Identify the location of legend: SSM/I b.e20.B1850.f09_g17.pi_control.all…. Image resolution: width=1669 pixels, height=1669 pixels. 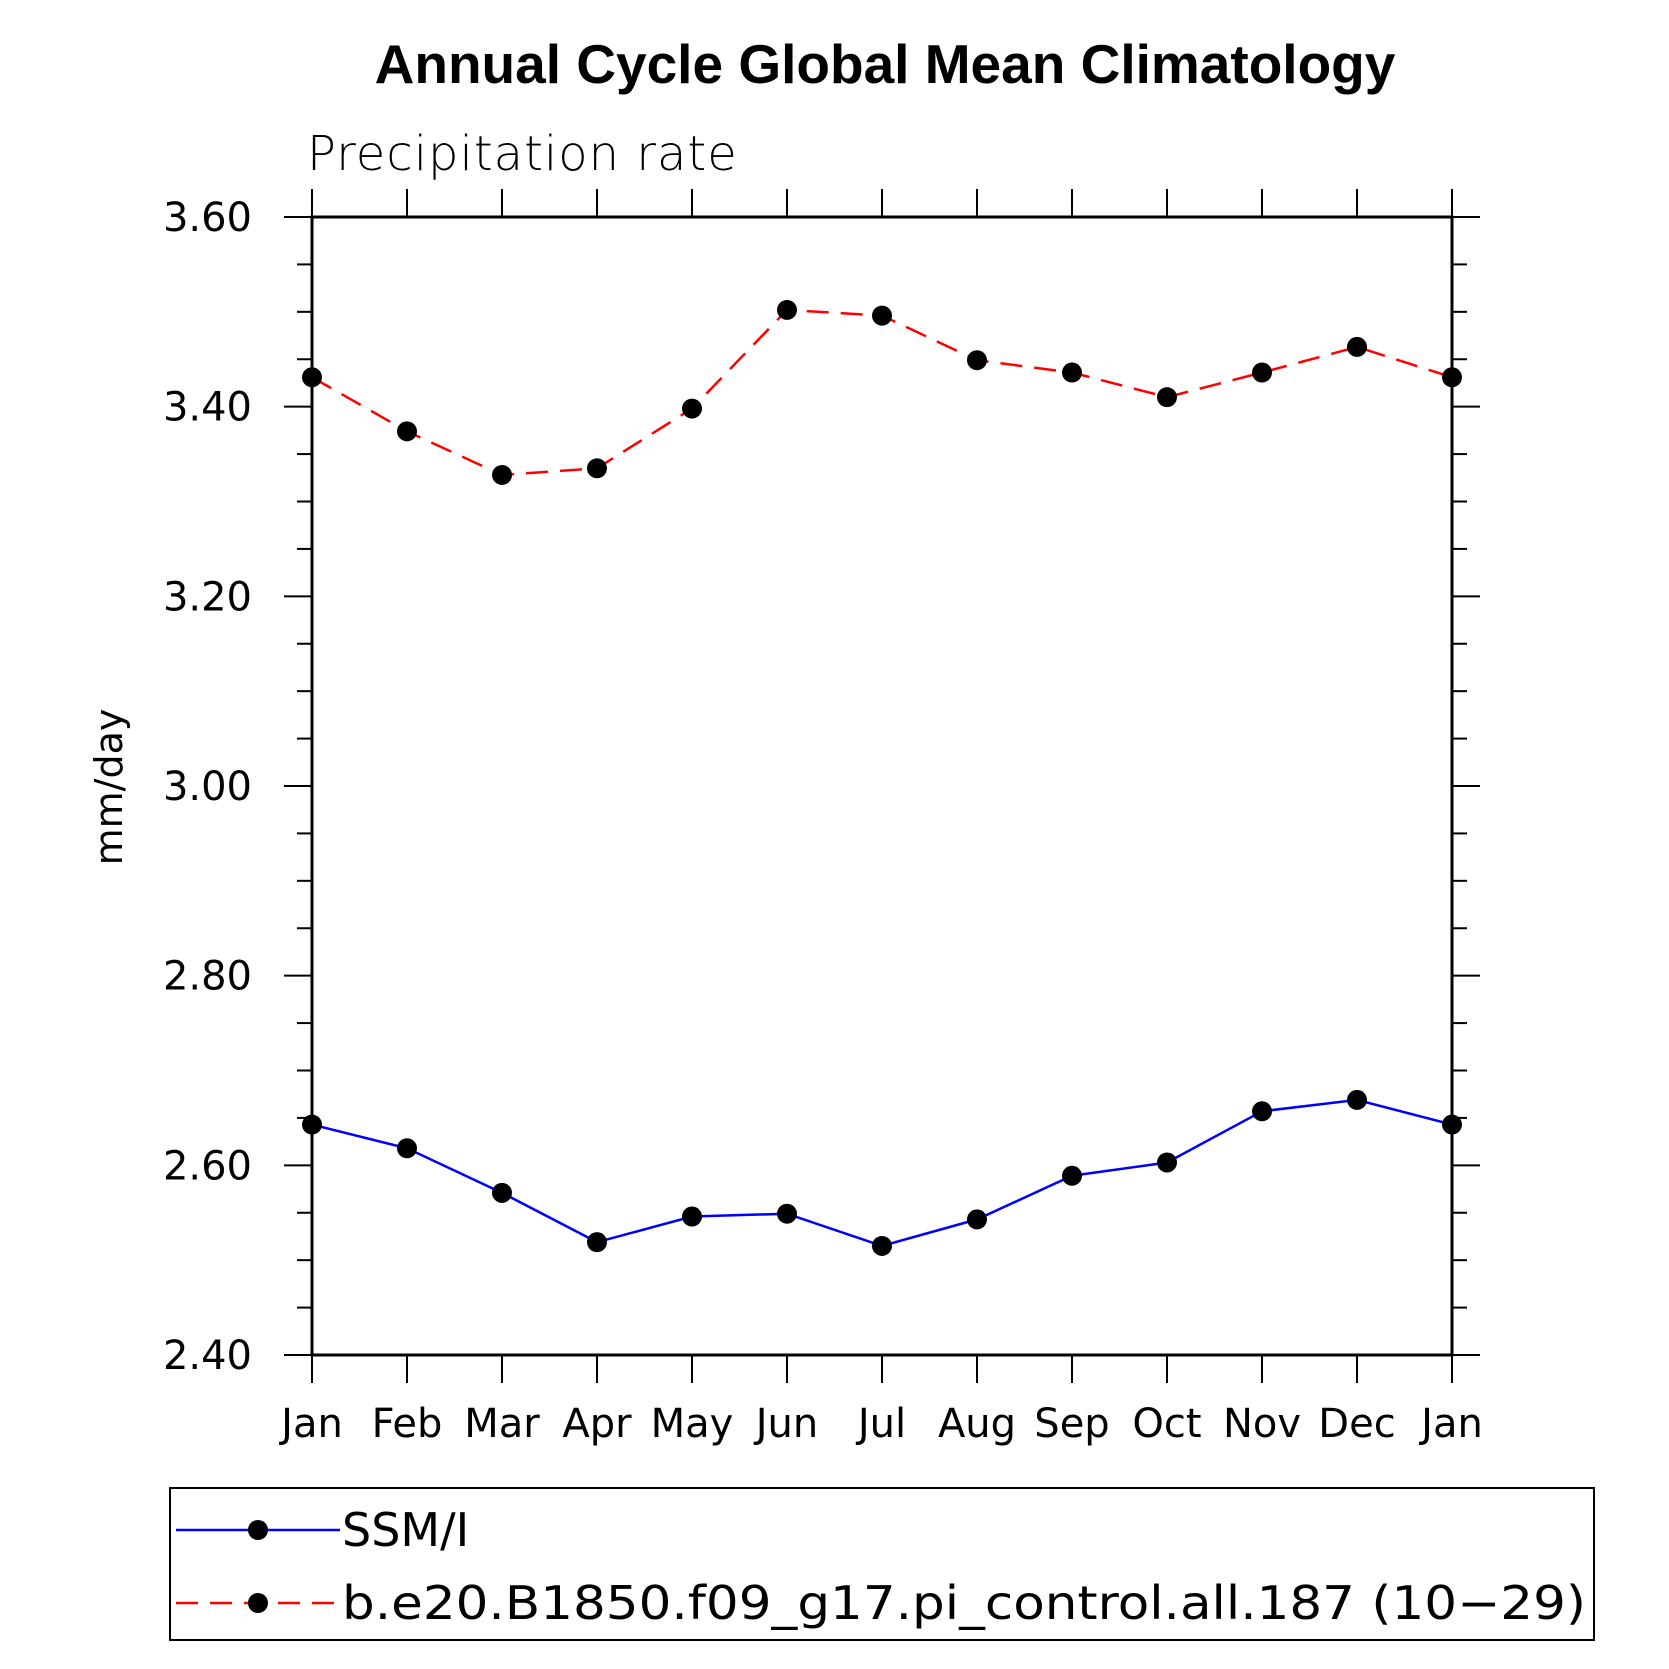
(882, 1564).